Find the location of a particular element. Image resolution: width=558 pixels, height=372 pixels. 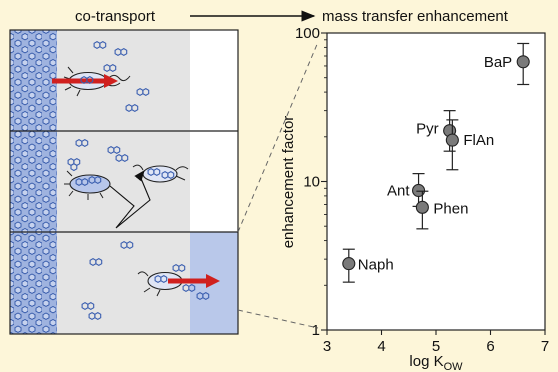

point-label-naph: Naph is located at coordinates (376, 265).